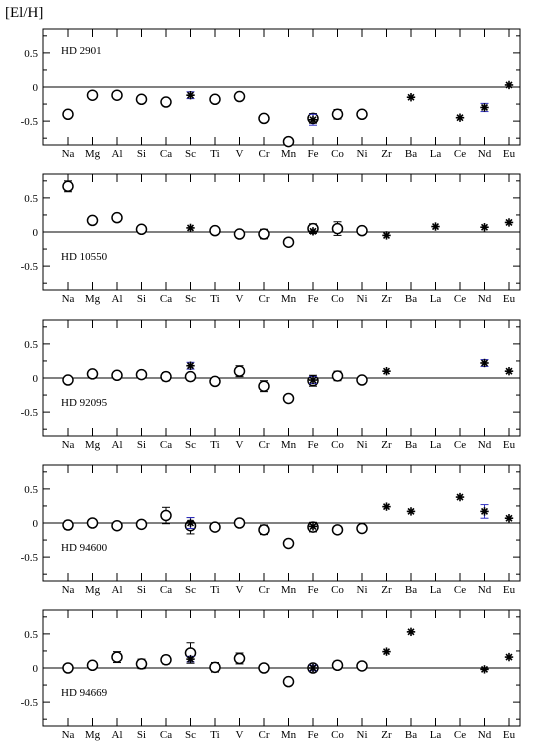 Image resolution: width=535 pixels, height=744 pixels. What do you see at coordinates (288, 242) in the screenshot?
I see `circle-point-mn` at bounding box center [288, 242].